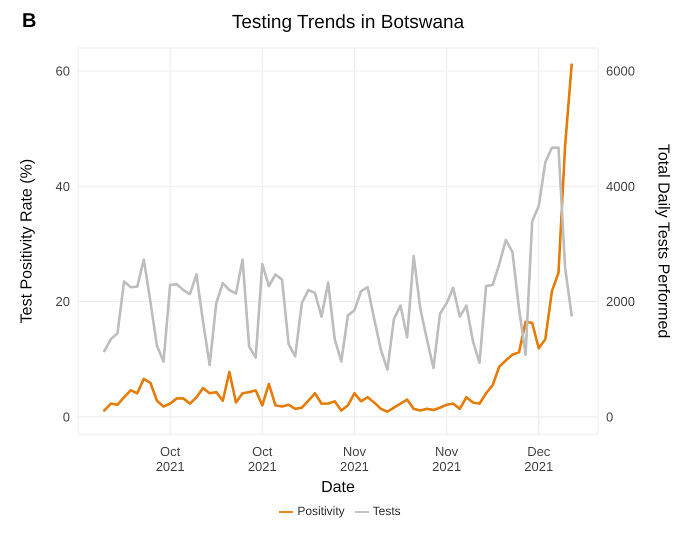 The width and height of the screenshot is (698, 543). What do you see at coordinates (63, 71) in the screenshot?
I see `y-tick-label: 60` at bounding box center [63, 71].